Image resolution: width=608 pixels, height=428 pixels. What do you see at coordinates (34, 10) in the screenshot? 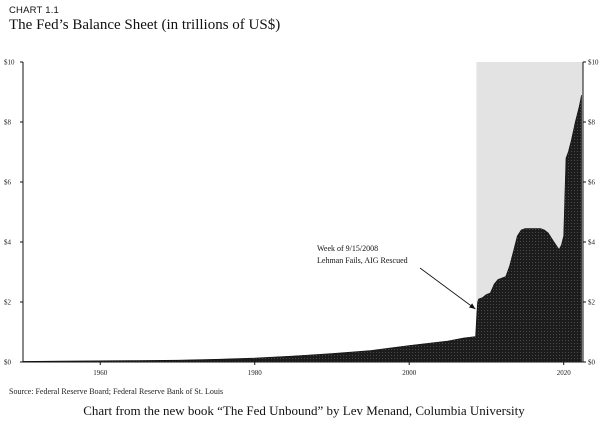
I see `chart-number-label: CHART 1.1` at bounding box center [34, 10].